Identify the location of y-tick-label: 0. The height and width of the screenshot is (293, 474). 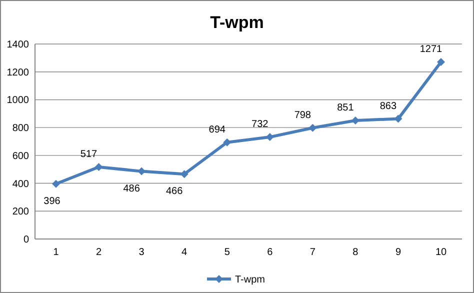
(26, 240).